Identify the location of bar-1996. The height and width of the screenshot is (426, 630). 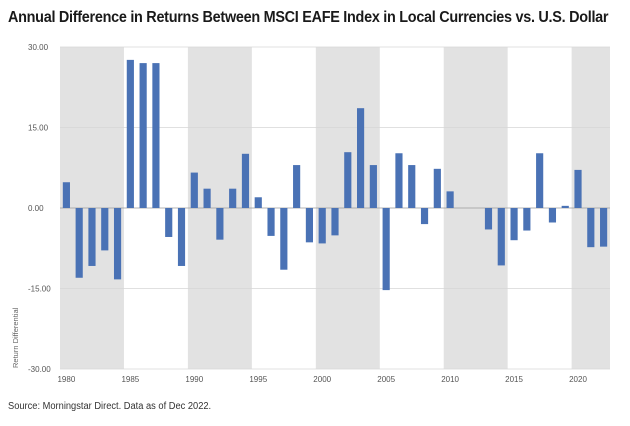
(271, 222).